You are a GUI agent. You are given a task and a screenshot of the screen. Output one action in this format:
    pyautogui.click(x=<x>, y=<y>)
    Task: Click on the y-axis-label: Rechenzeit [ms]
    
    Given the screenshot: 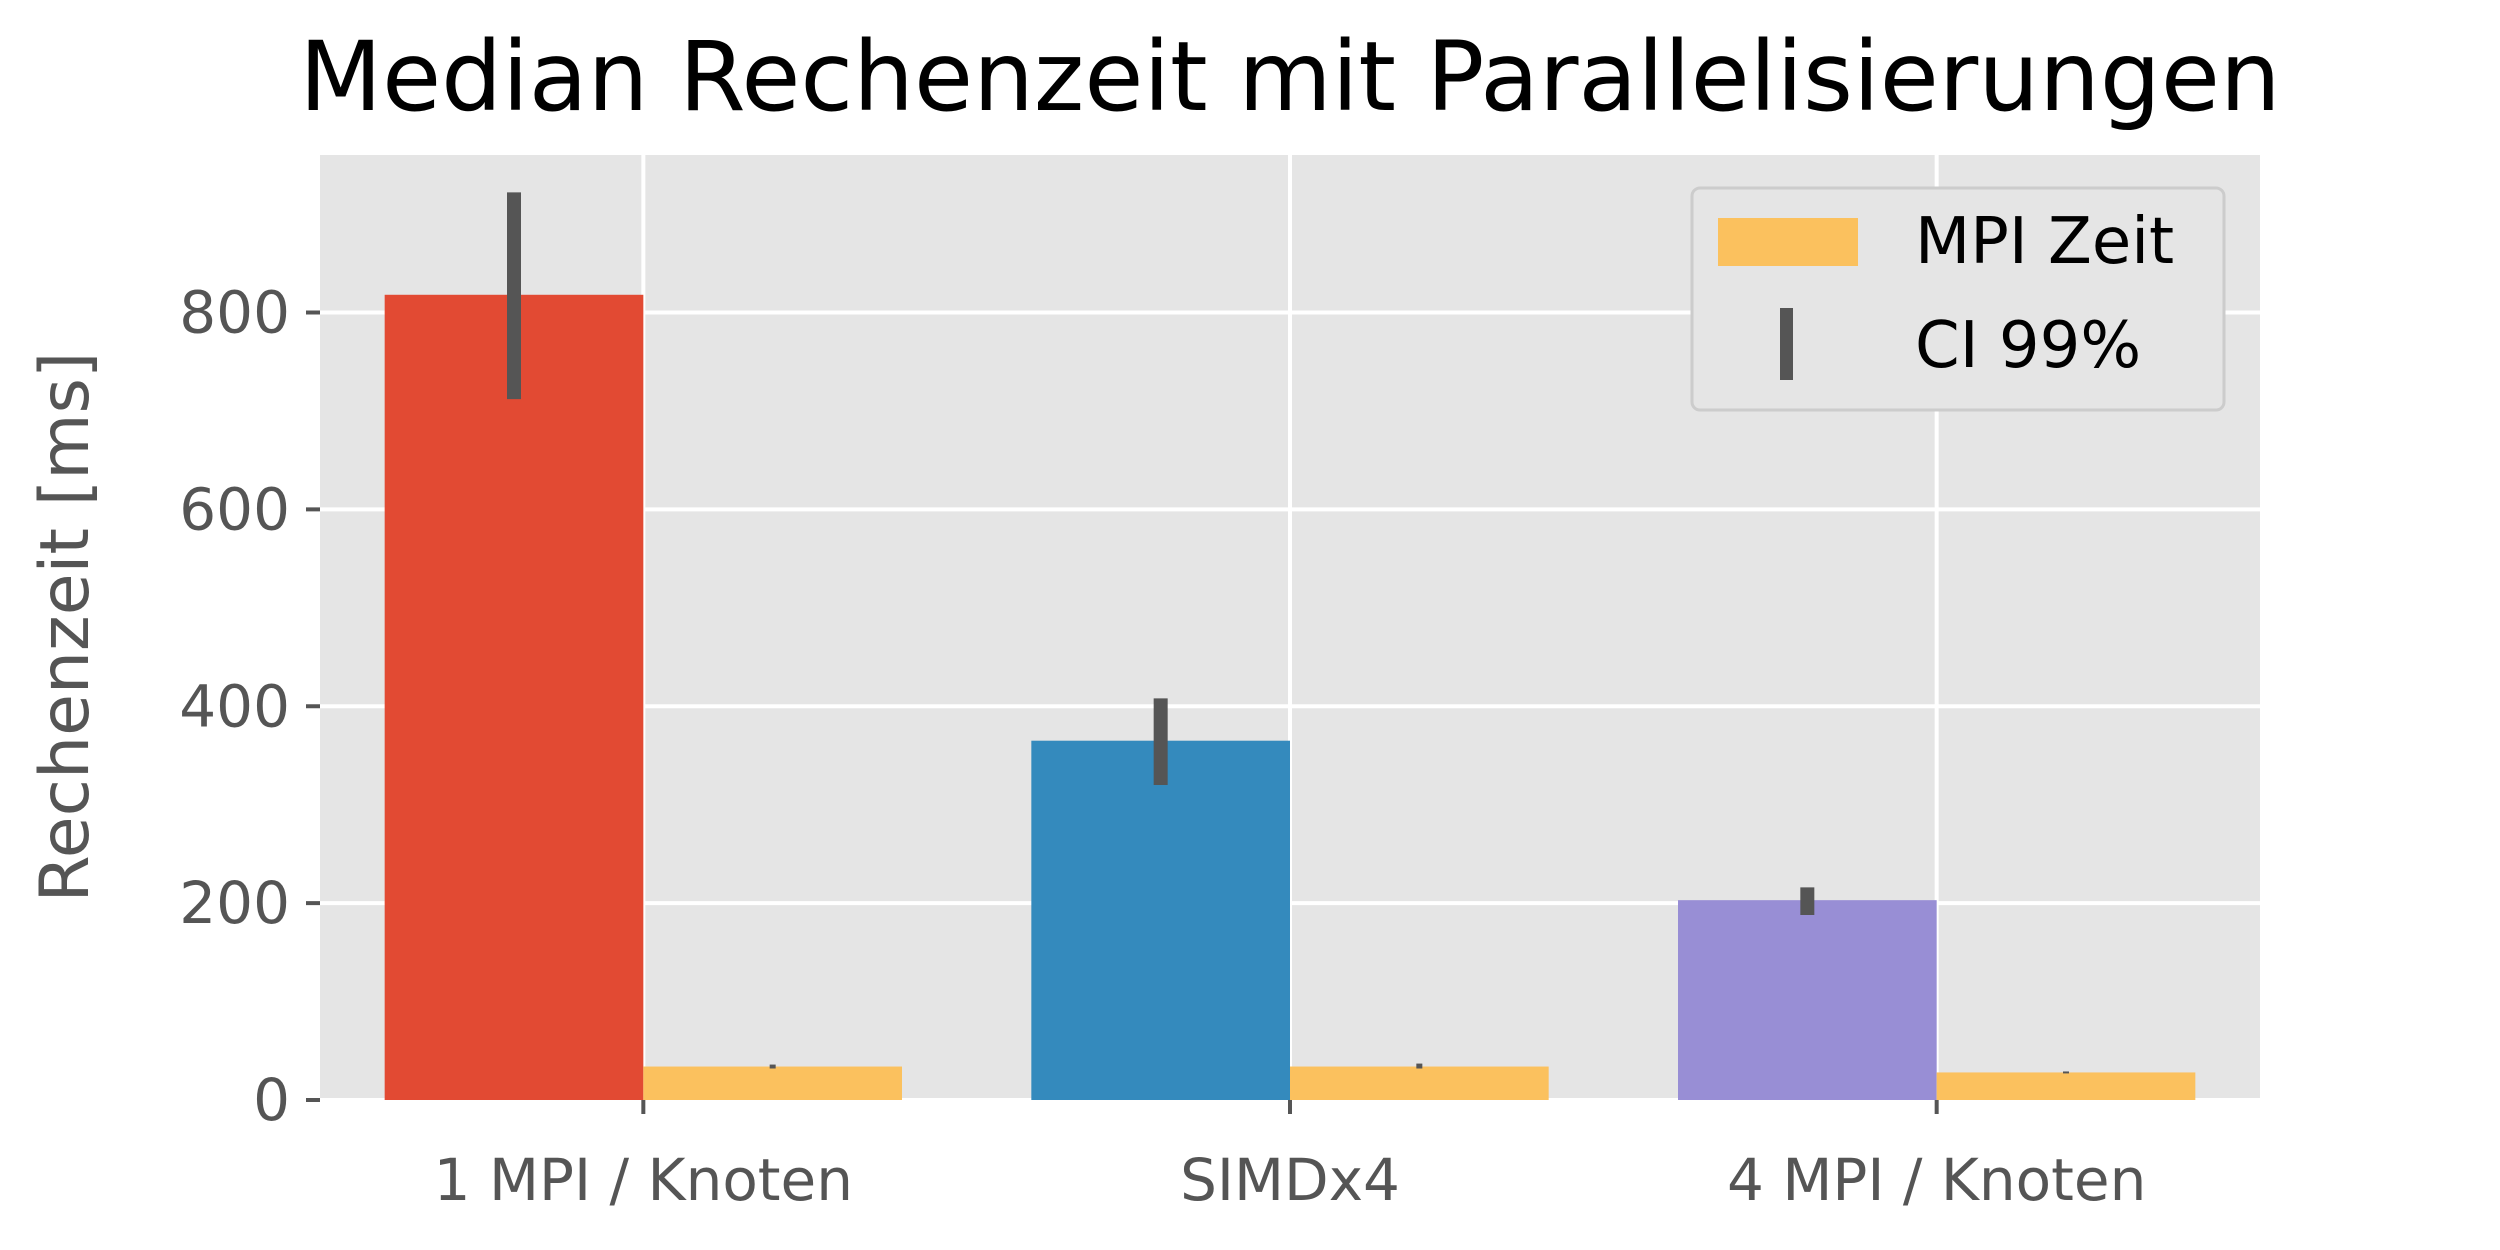 What is the action you would take?
    pyautogui.click(x=65, y=627)
    